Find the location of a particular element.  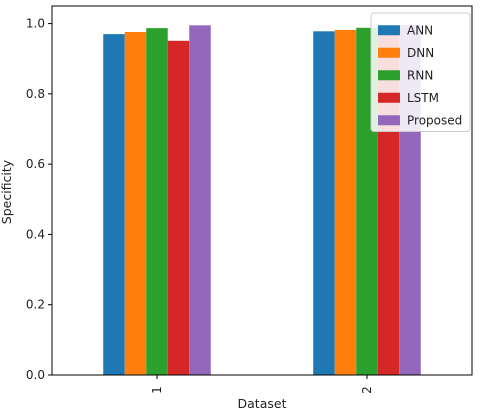

legend-label-rnn: RNN is located at coordinates (420, 75).